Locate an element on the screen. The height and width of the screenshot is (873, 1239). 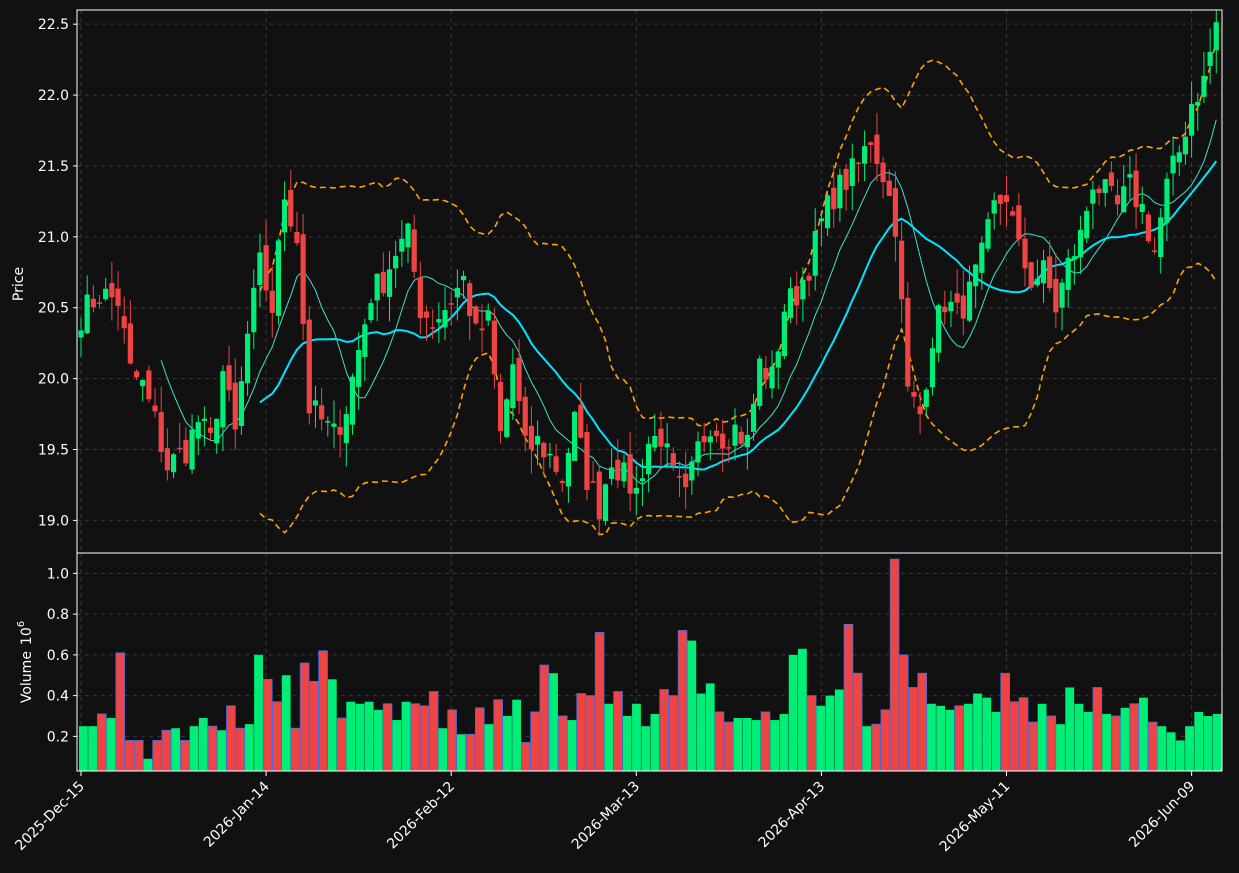
price-tick-label: 21.0 is located at coordinates (53, 238).